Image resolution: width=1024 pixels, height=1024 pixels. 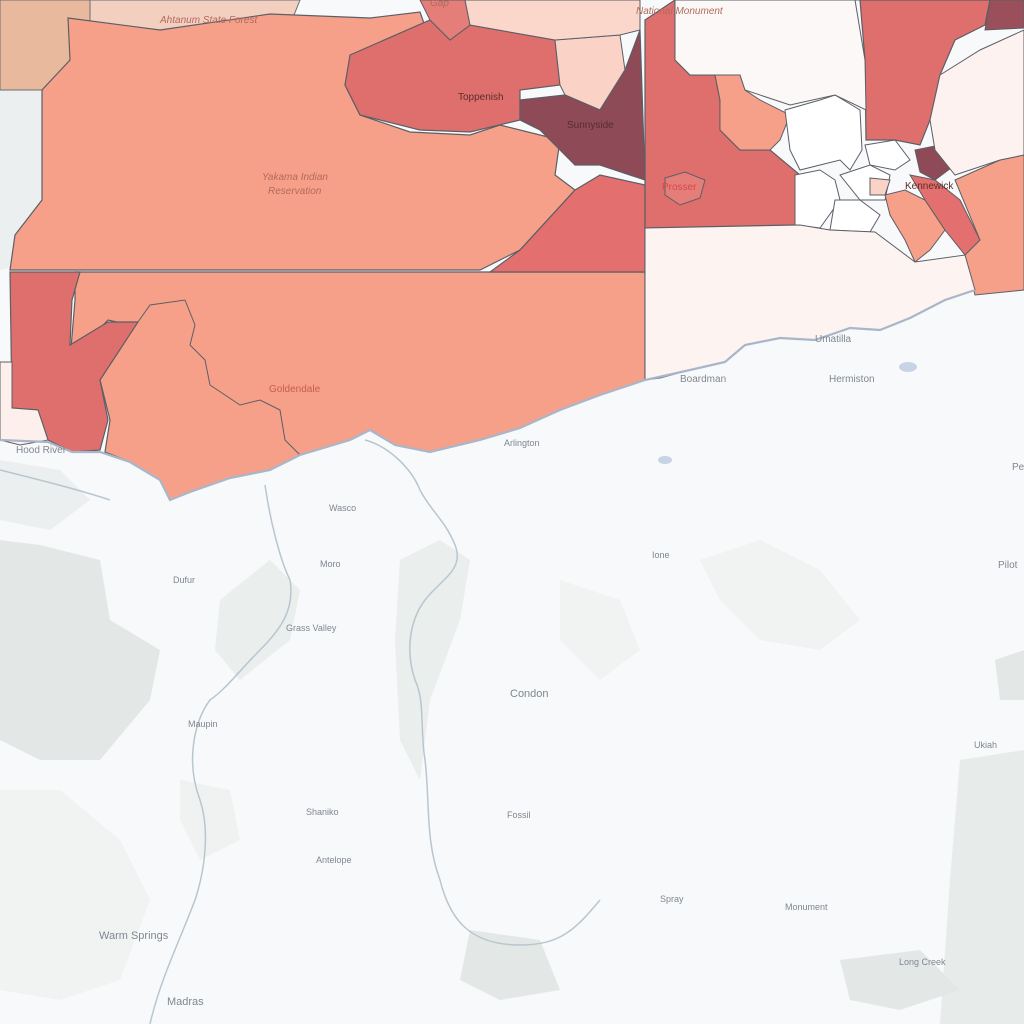 I want to click on label-madras: Madras, so click(x=185, y=1002).